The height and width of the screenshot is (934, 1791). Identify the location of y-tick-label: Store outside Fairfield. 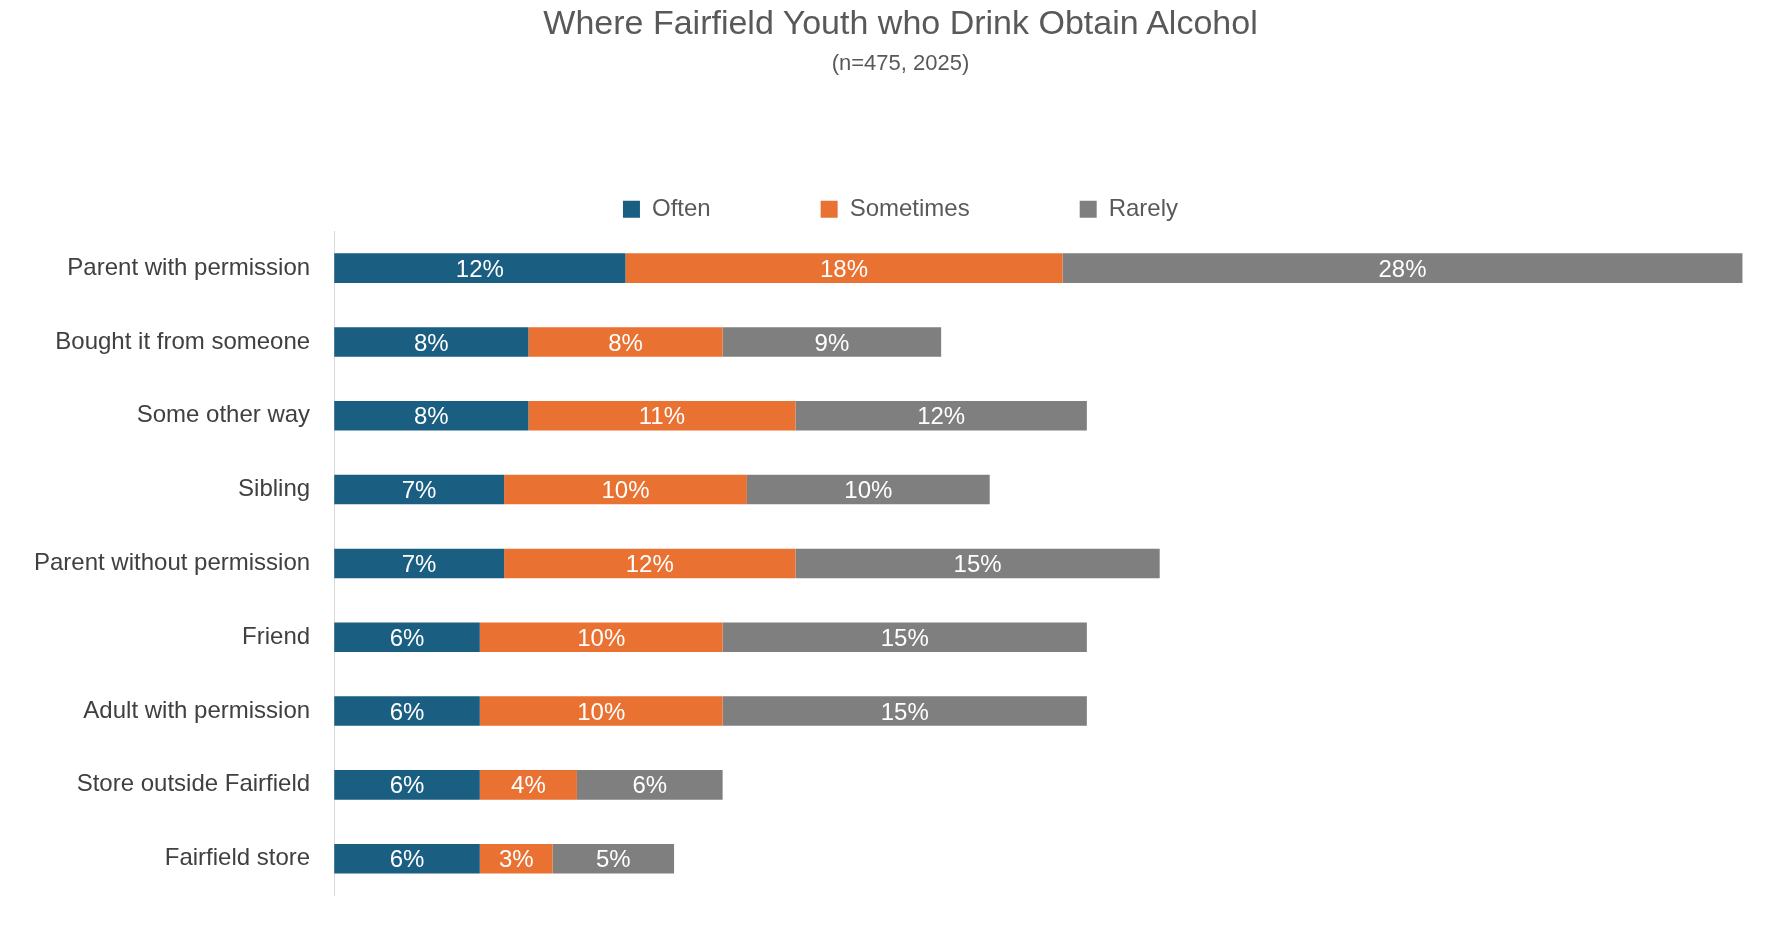
(193, 783).